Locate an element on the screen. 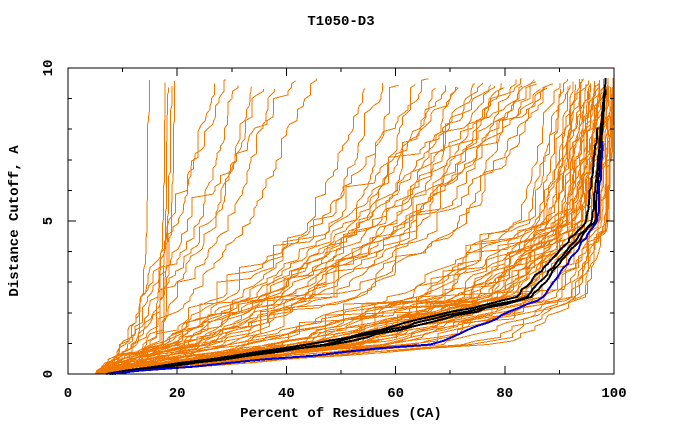 The width and height of the screenshot is (680, 440). y-tick-label: 0 is located at coordinates (49, 374).